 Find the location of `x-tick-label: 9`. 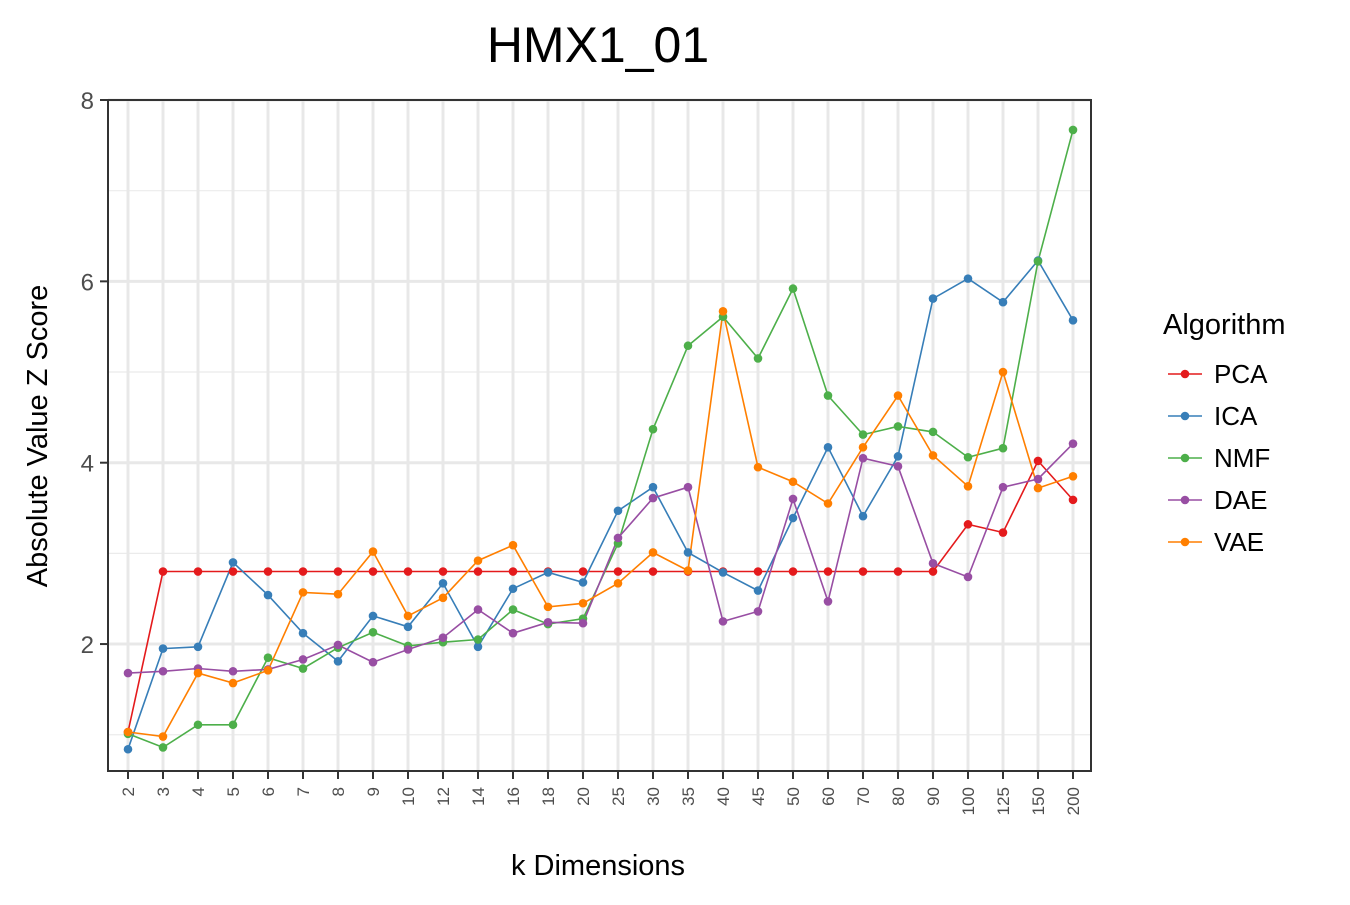

x-tick-label: 9 is located at coordinates (373, 791).